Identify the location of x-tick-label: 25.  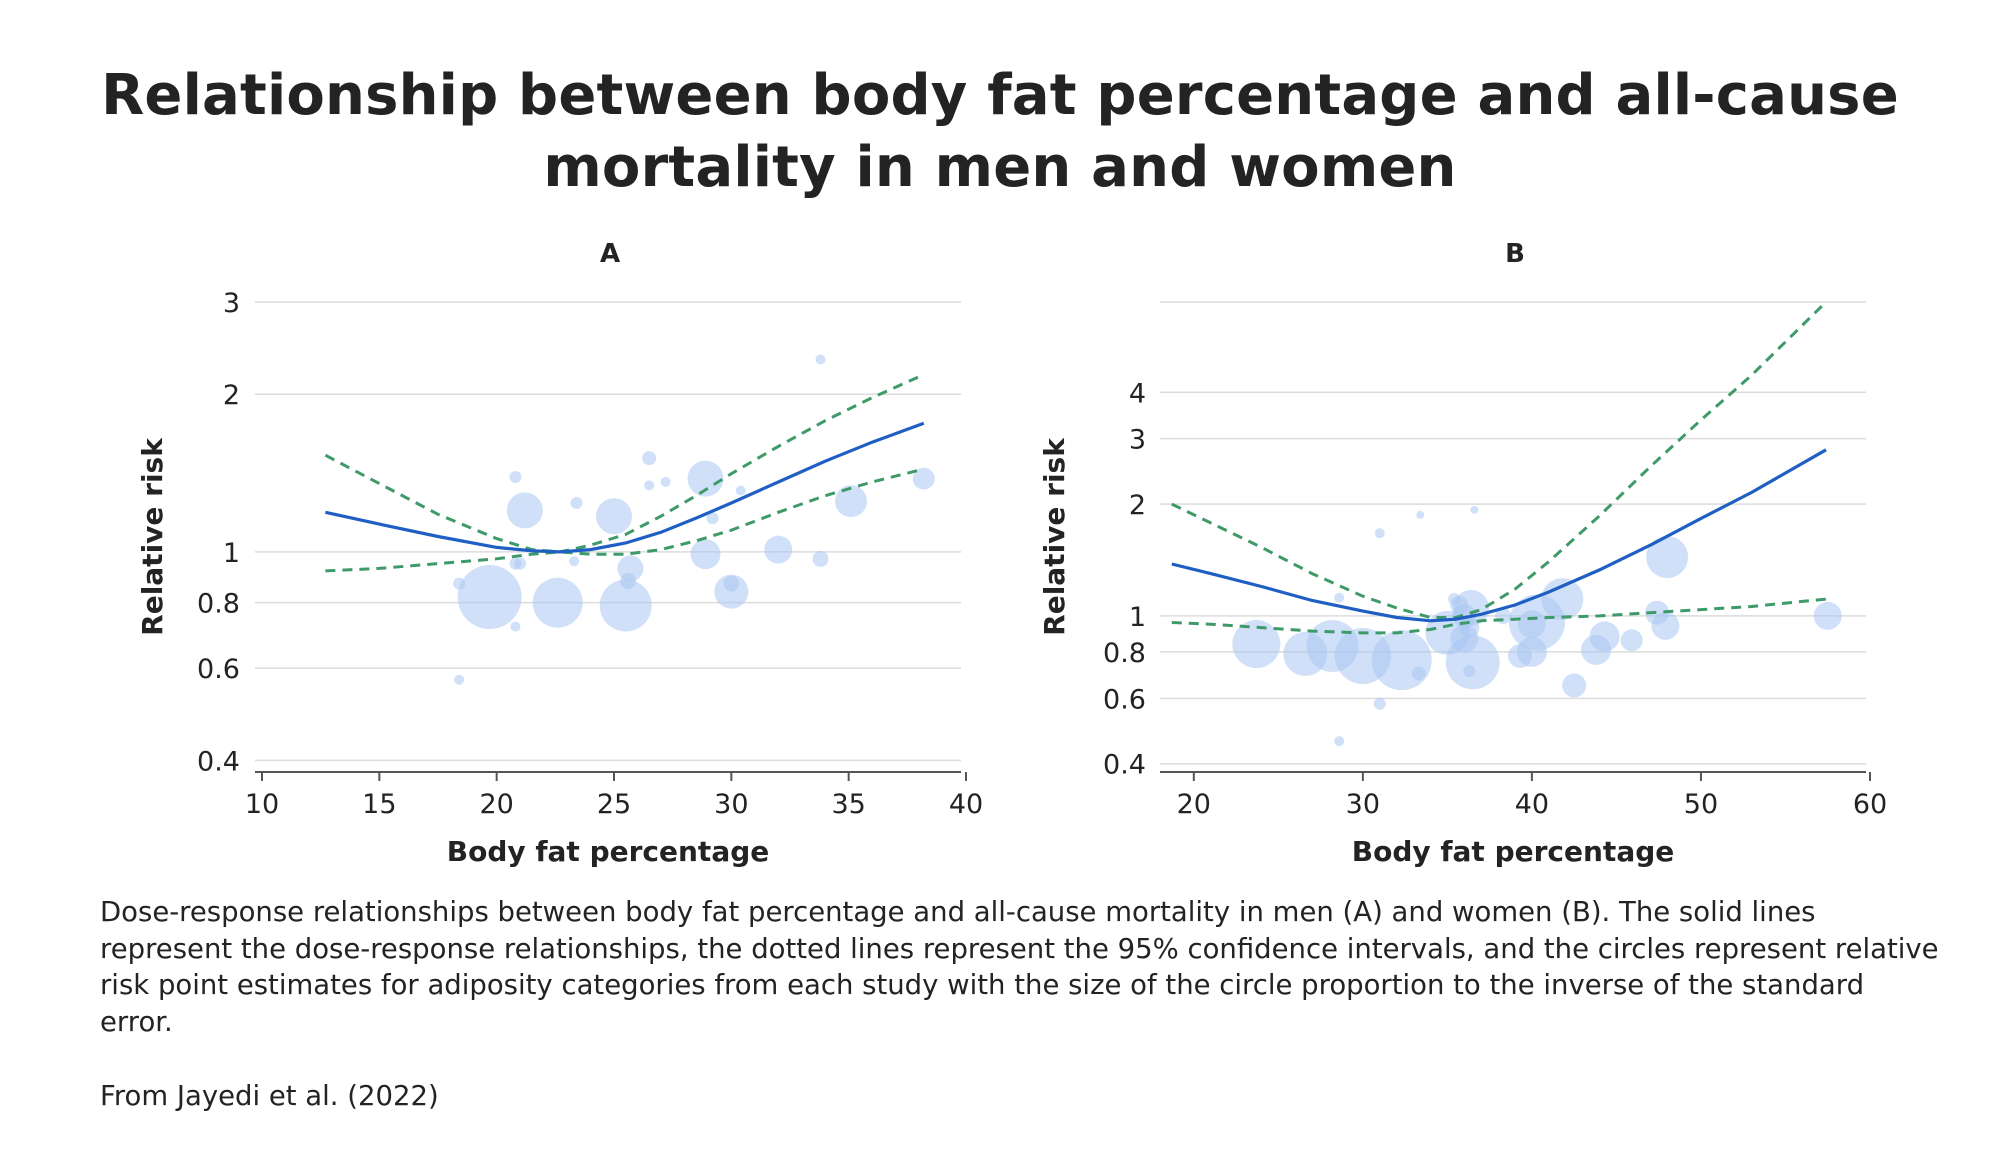
(614, 804).